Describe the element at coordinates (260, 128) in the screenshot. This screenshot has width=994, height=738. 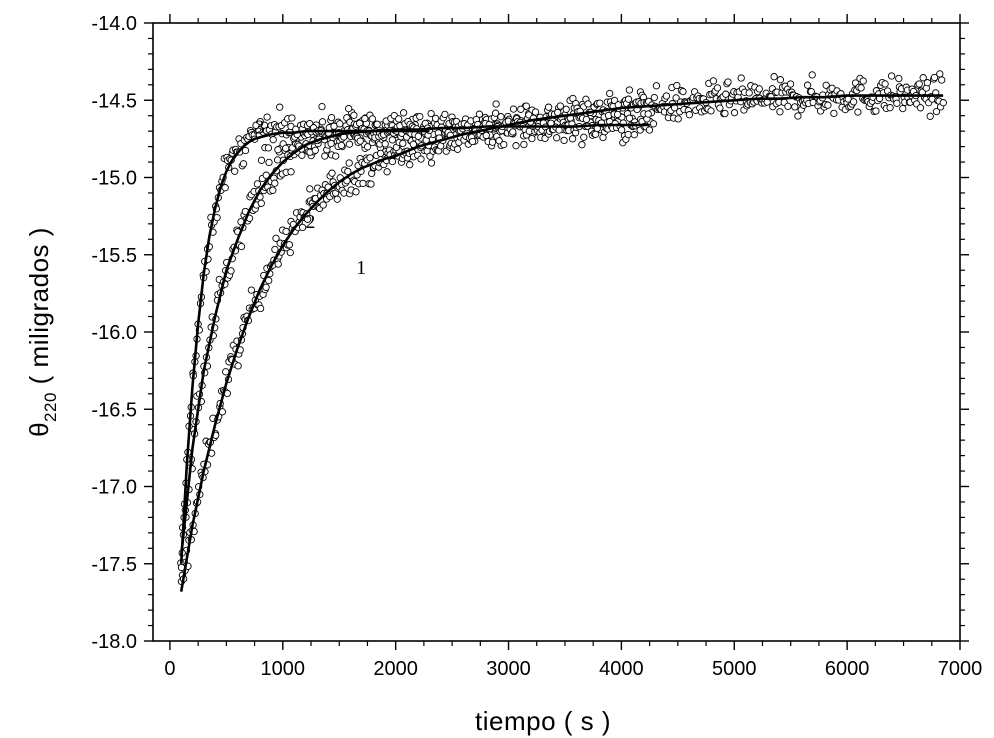
I see `curve-label-3: 3` at that location.